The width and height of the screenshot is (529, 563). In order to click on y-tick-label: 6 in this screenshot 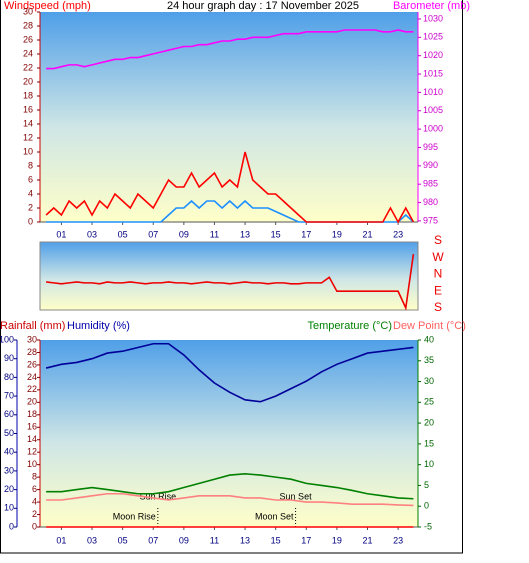, I will do `click(34, 489)`.